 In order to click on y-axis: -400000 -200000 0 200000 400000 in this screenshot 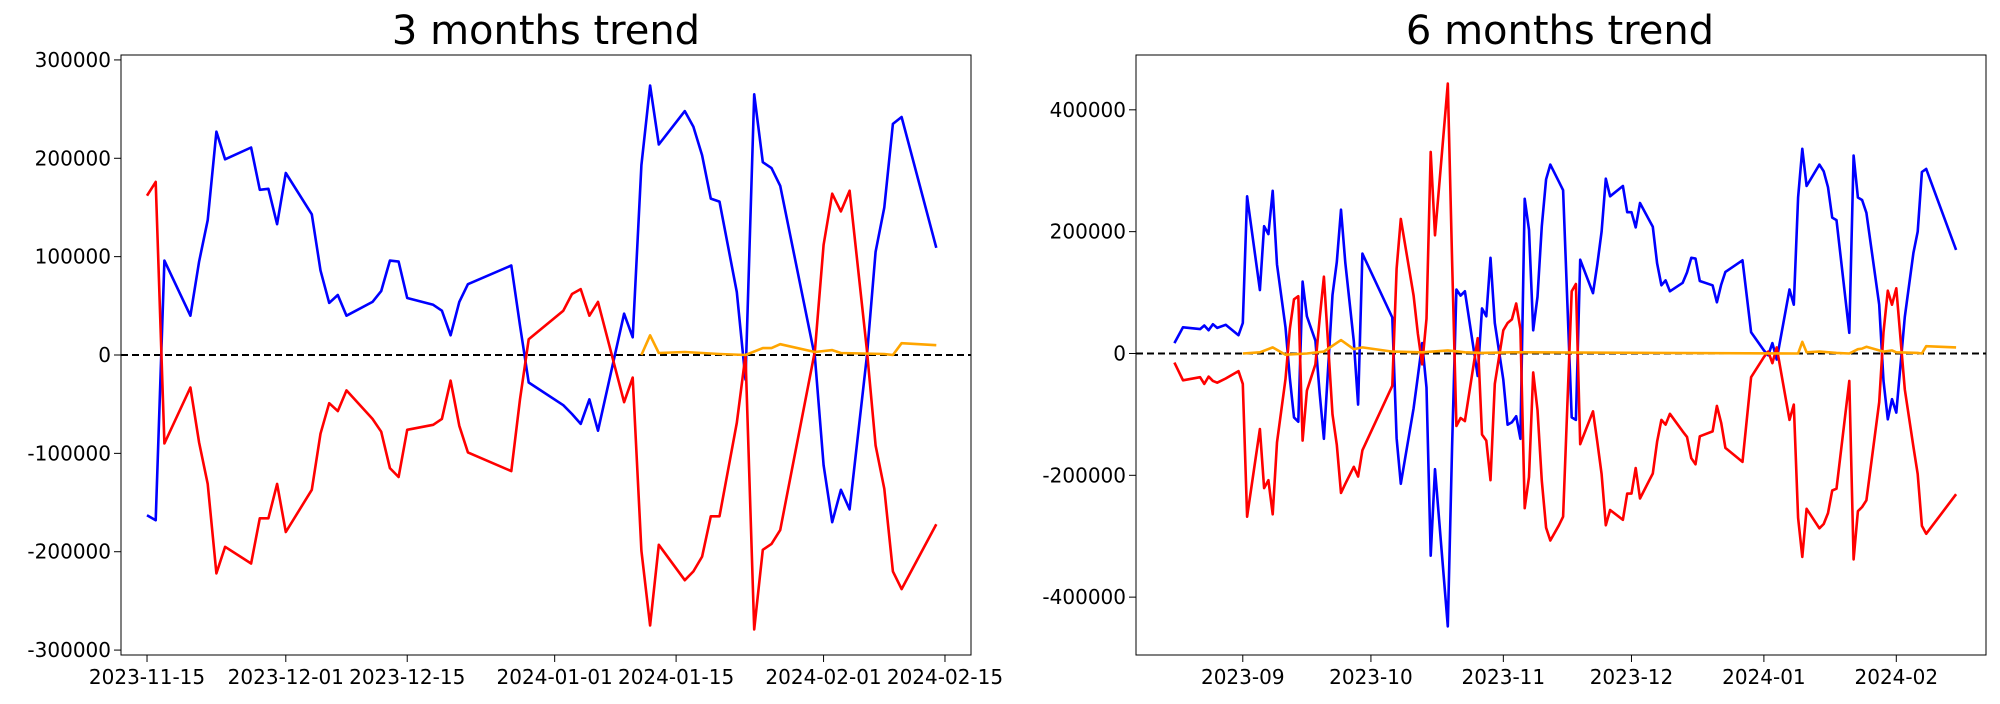, I will do `click(1089, 353)`.